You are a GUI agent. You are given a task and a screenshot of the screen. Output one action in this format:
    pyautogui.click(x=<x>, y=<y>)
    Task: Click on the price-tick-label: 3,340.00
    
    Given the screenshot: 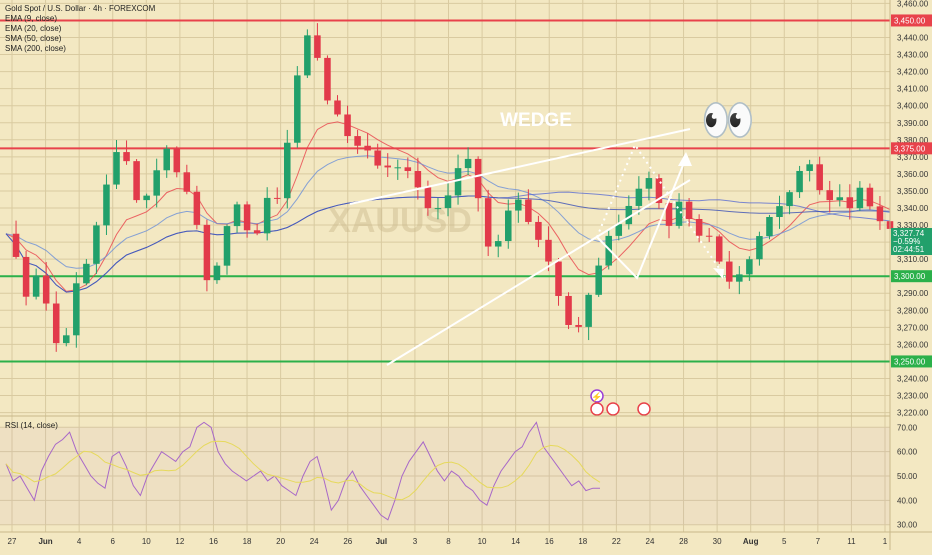 What is the action you would take?
    pyautogui.click(x=913, y=208)
    